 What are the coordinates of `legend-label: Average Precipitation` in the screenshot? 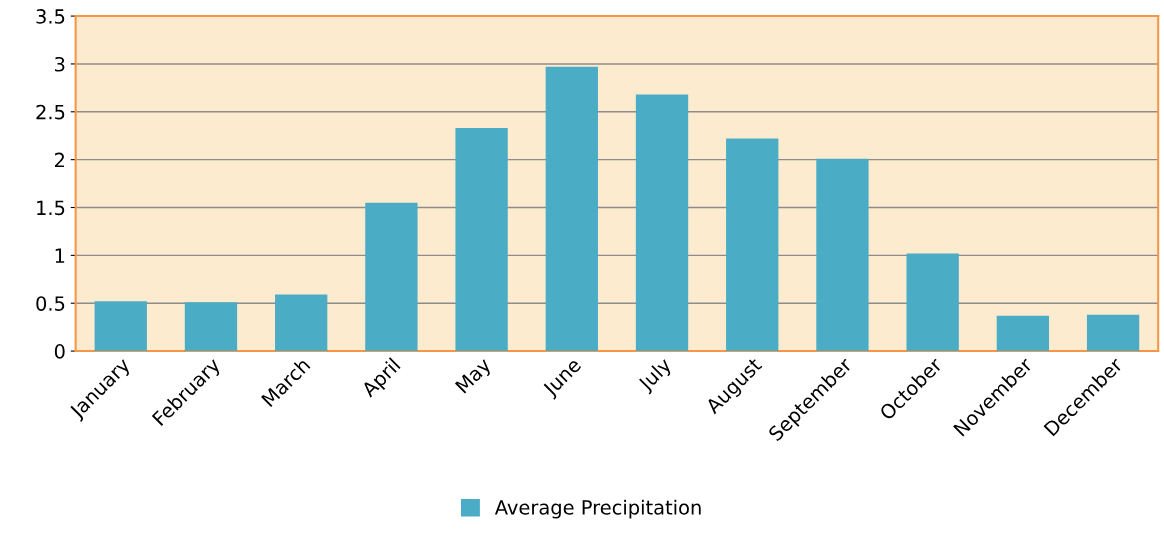 It's located at (597, 509).